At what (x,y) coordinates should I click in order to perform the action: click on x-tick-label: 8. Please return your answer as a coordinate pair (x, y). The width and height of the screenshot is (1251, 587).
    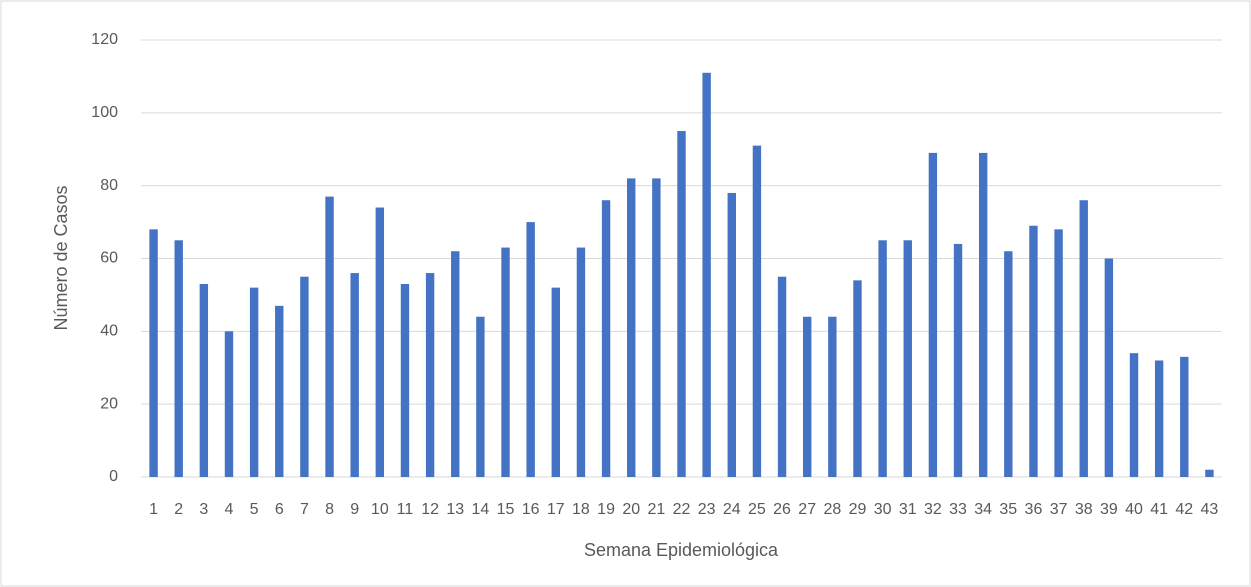
    Looking at the image, I should click on (329, 509).